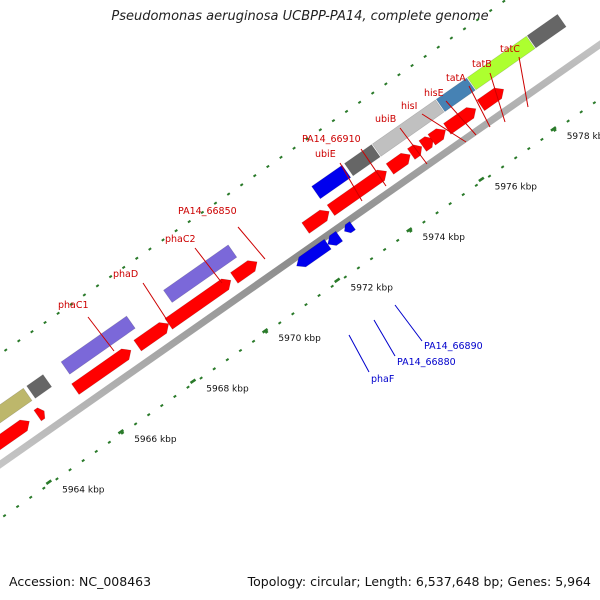 The width and height of the screenshot is (600, 600). What do you see at coordinates (510, 49) in the screenshot?
I see `gene-label-forward: tatC` at bounding box center [510, 49].